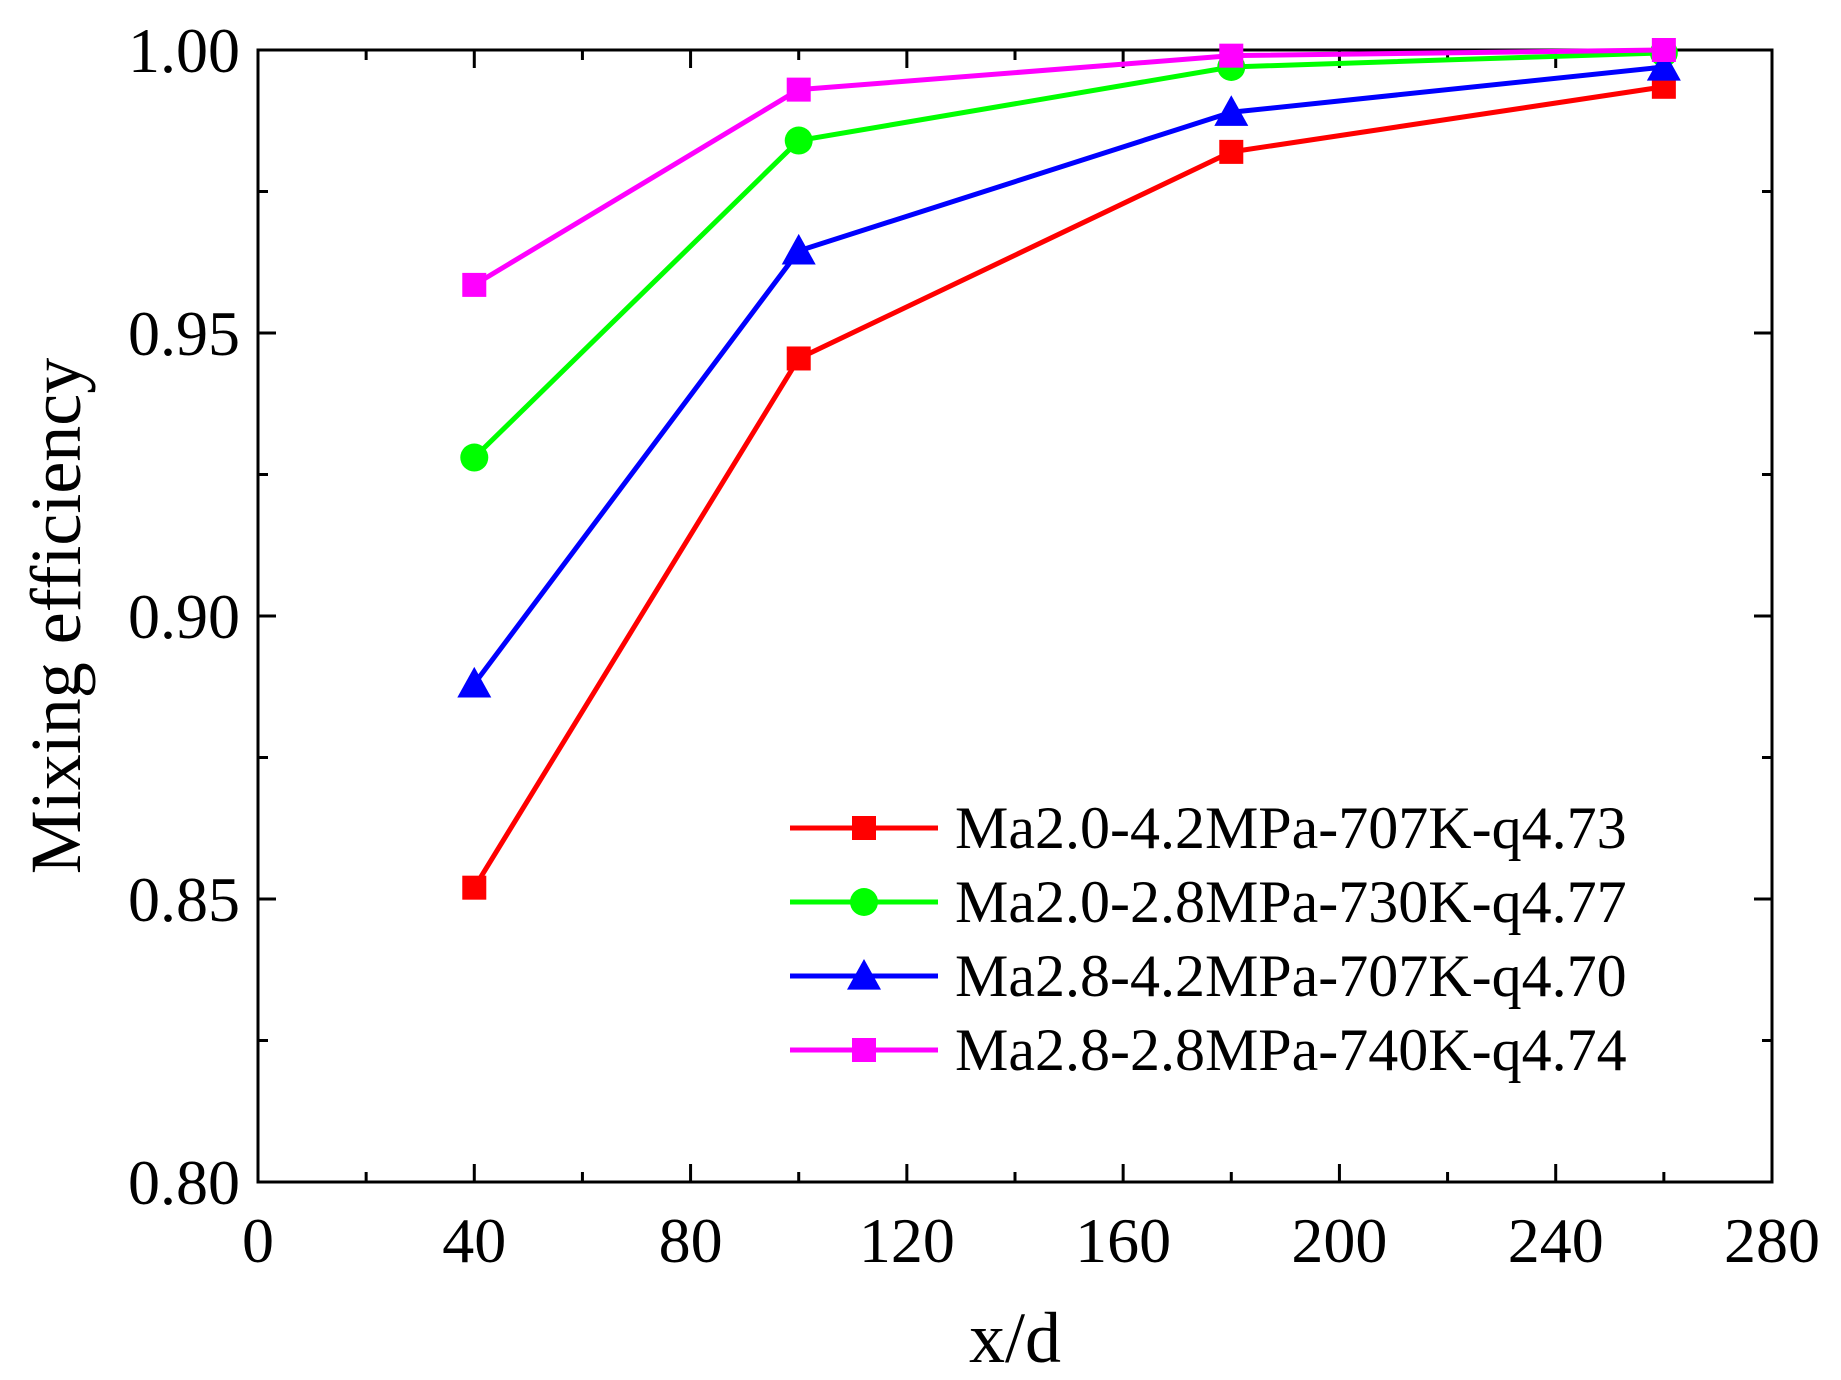 This screenshot has height=1380, width=1841. Describe the element at coordinates (1015, 1338) in the screenshot. I see `x-axis-title: x/d` at that location.